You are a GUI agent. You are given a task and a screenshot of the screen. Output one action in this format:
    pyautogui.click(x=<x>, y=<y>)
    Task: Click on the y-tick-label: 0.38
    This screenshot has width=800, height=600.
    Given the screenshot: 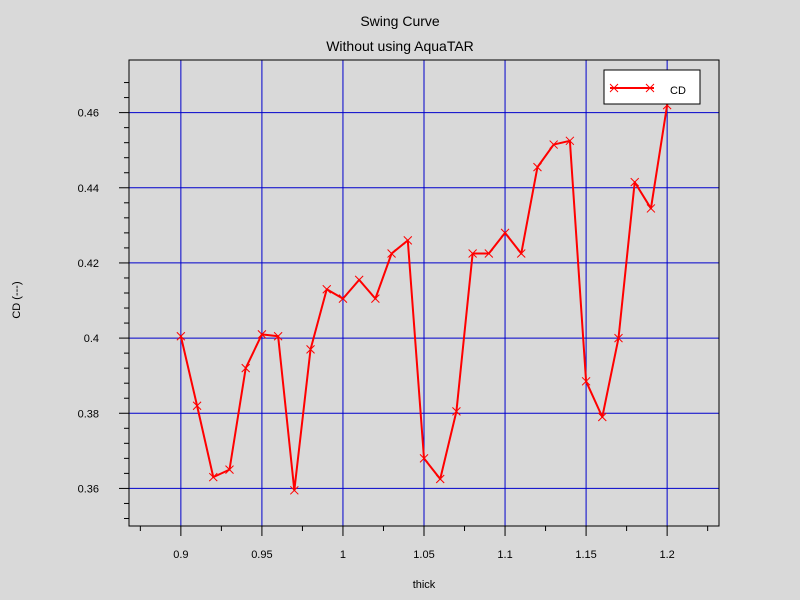 What is the action you would take?
    pyautogui.click(x=88, y=414)
    